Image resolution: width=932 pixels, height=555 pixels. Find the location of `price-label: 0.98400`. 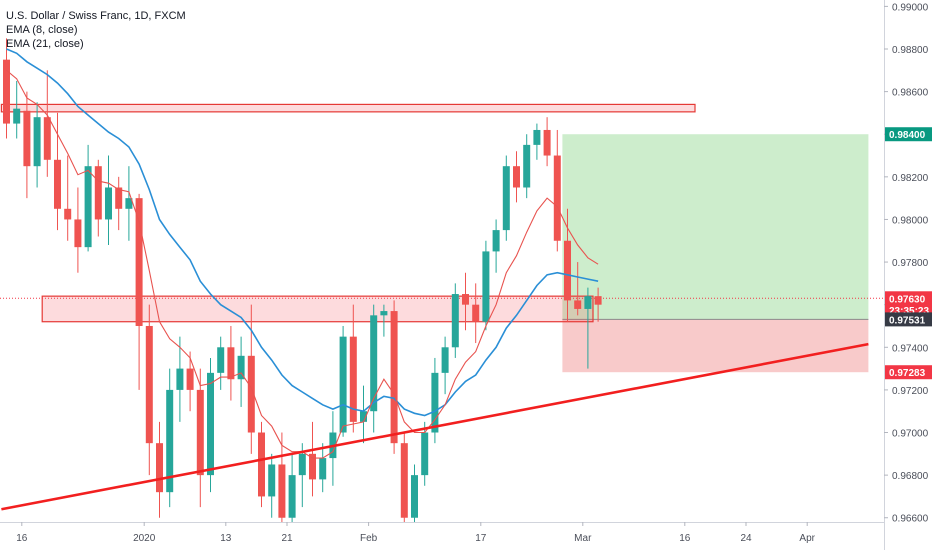

price-label: 0.98400 is located at coordinates (907, 135).